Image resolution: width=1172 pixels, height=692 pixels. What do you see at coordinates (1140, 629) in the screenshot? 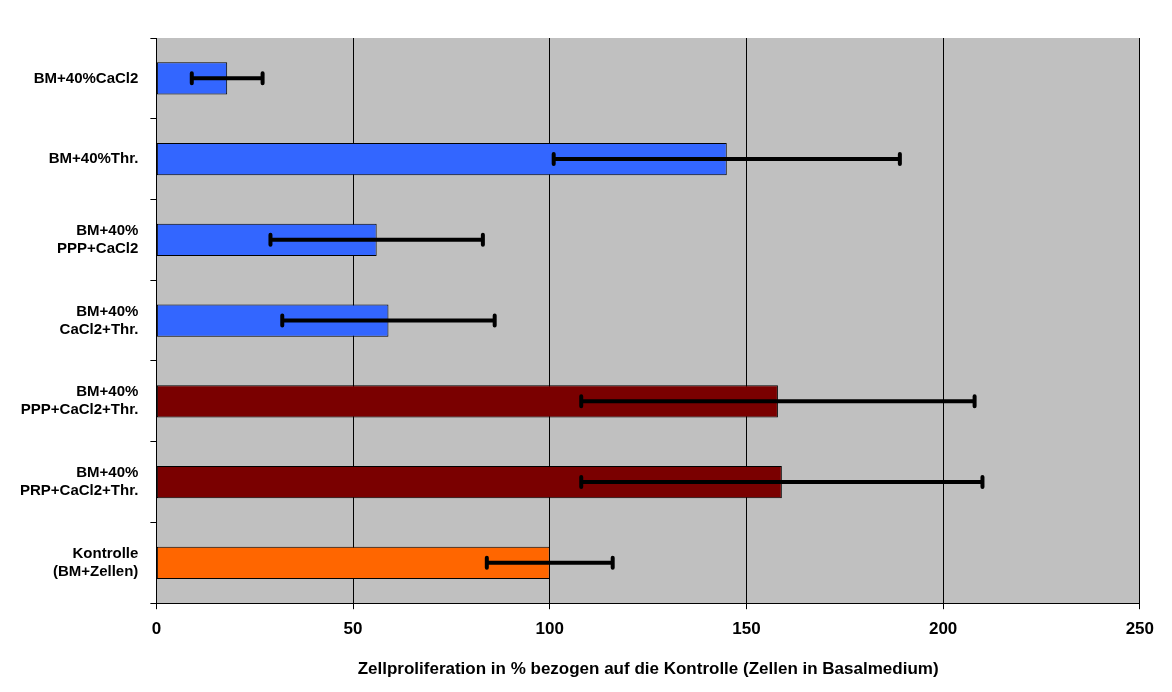
I see `x-tick-label: 250` at bounding box center [1140, 629].